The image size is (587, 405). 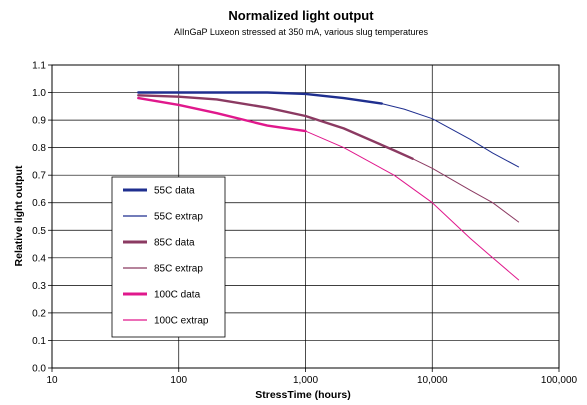 What do you see at coordinates (178, 380) in the screenshot?
I see `x-tick-label: 100` at bounding box center [178, 380].